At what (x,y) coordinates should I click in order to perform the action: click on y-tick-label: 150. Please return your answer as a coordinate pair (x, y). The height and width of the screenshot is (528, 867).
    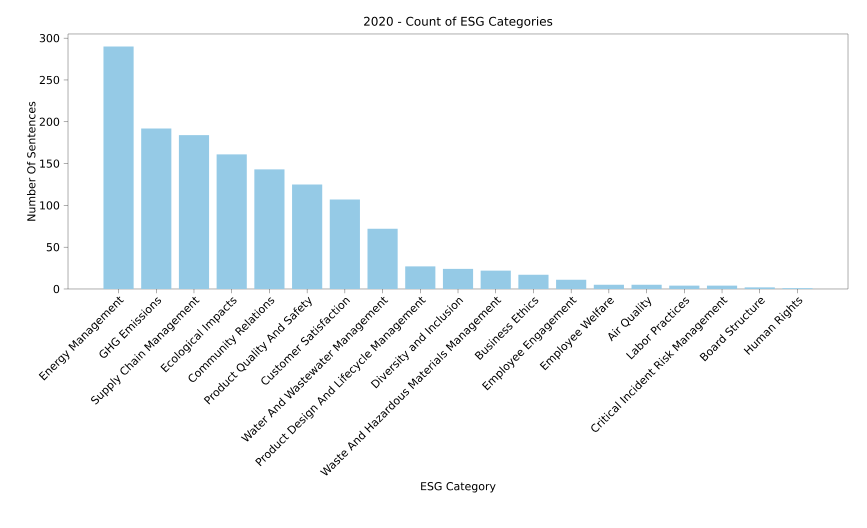
    Looking at the image, I should click on (50, 163).